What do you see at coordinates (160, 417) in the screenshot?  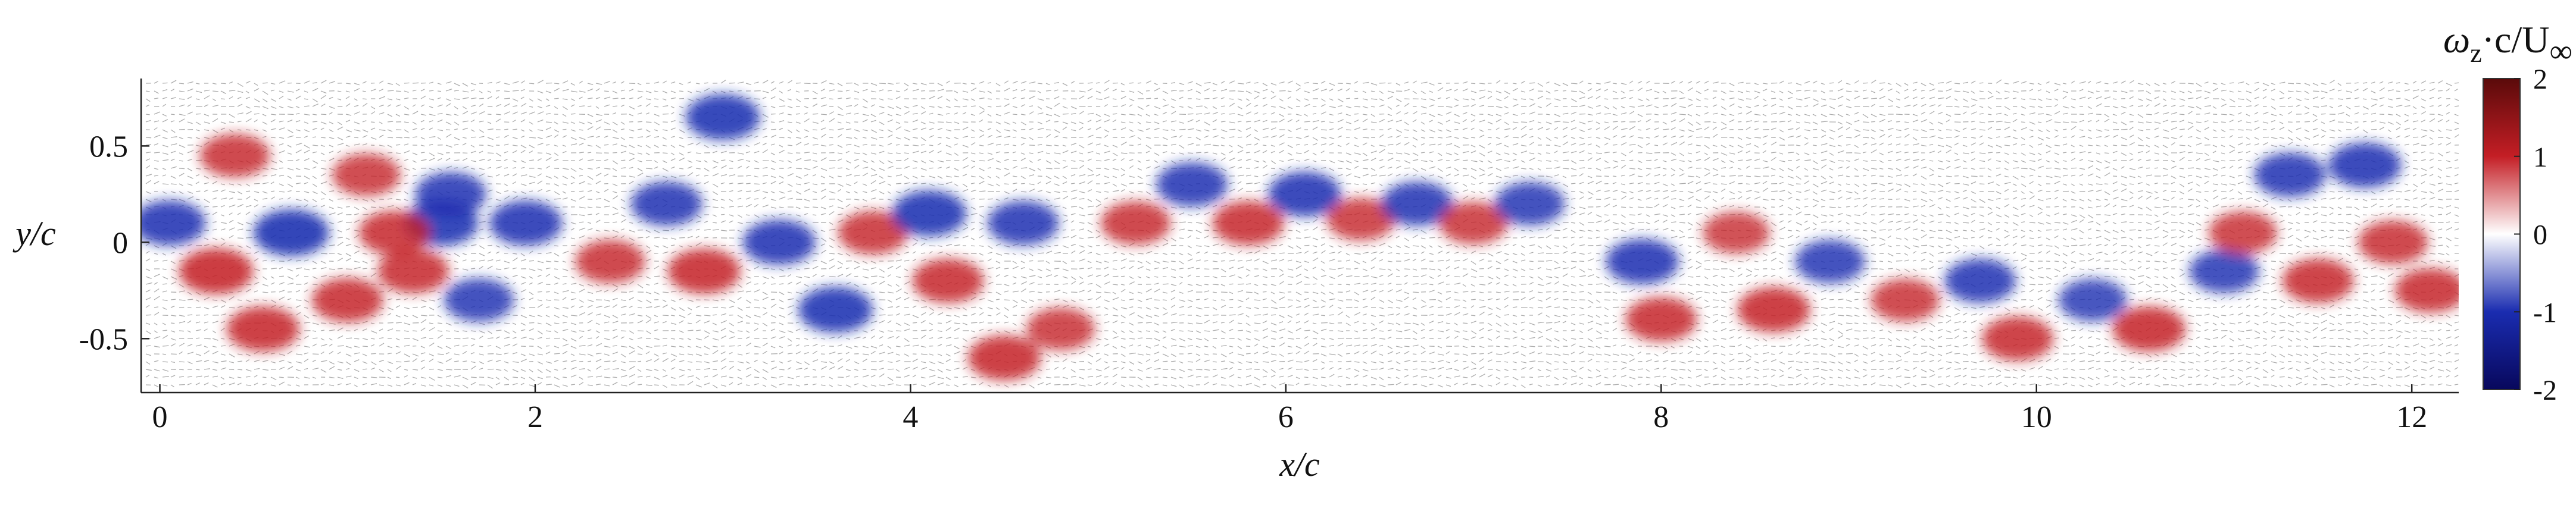 I see `x-tick-label: 0` at bounding box center [160, 417].